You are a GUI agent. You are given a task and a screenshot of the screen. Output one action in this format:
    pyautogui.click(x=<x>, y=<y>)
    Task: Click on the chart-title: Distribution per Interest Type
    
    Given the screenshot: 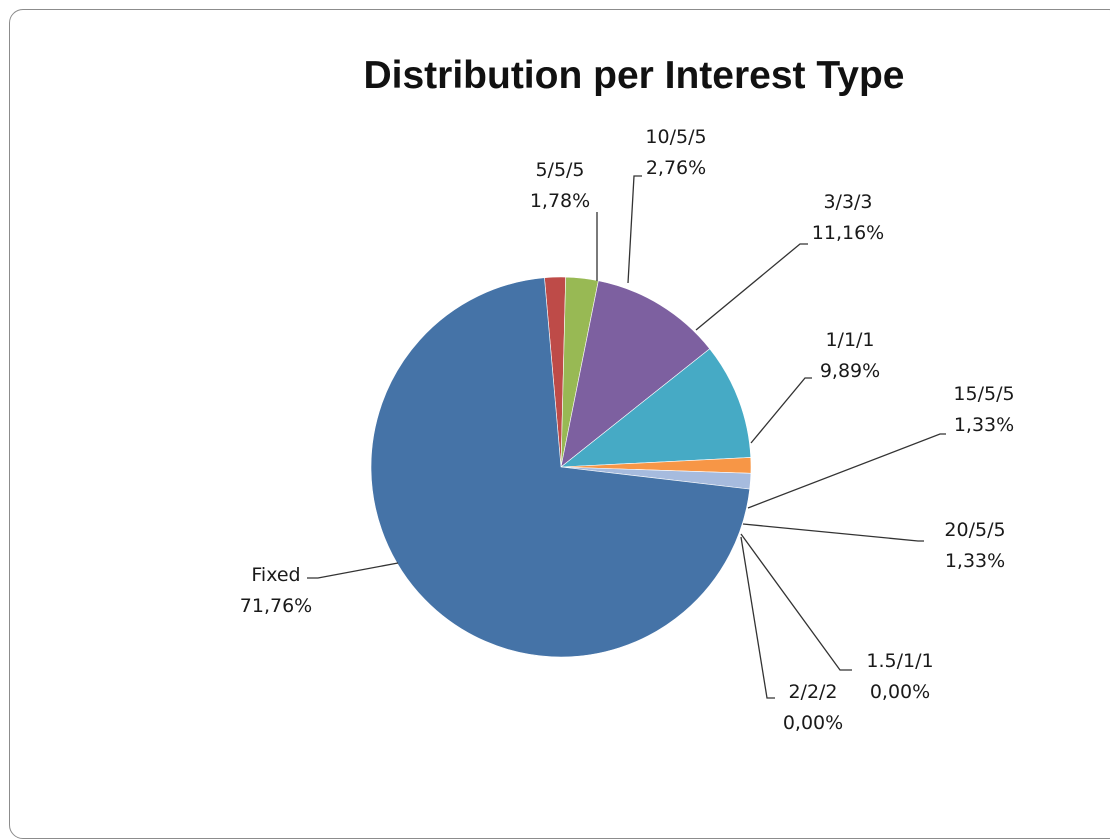 What is the action you would take?
    pyautogui.click(x=633, y=75)
    